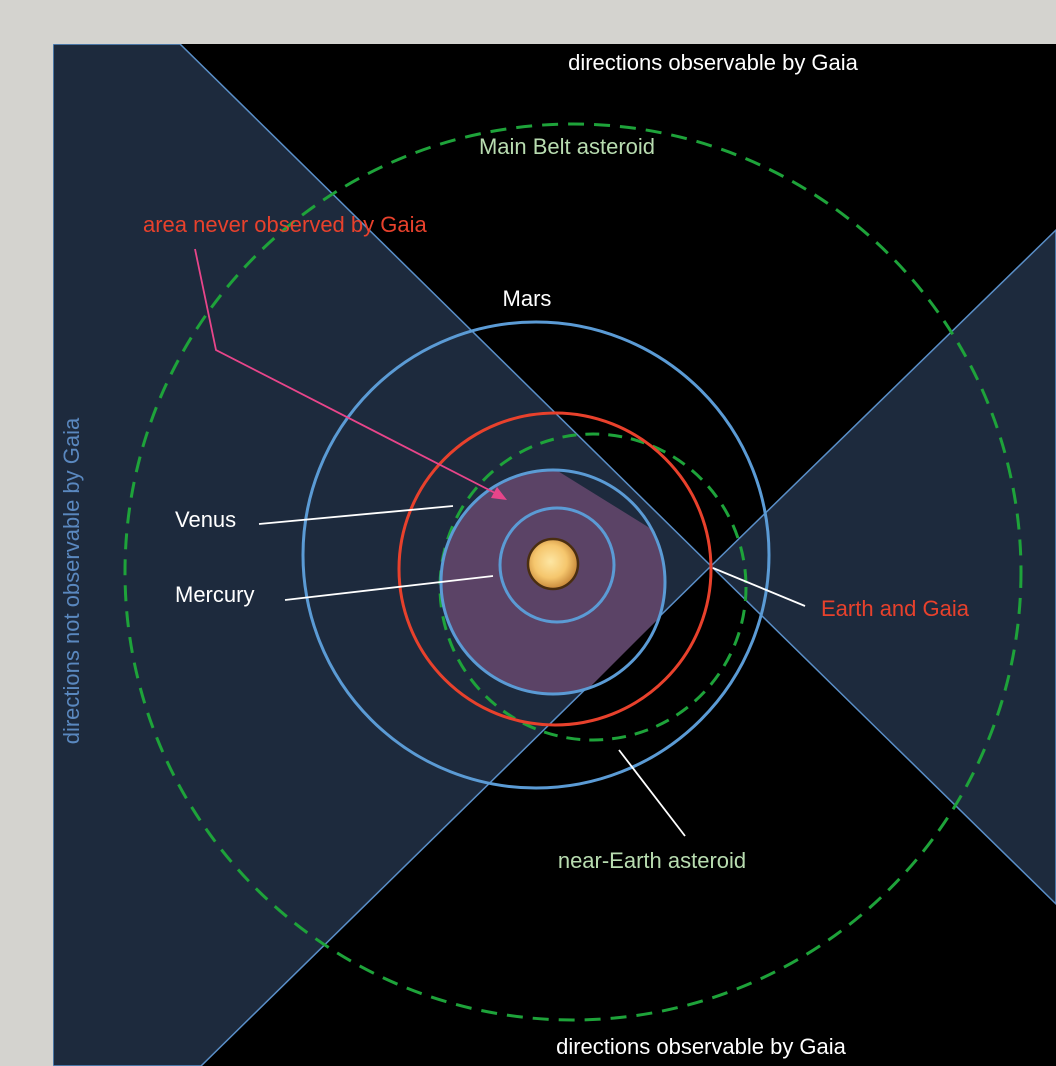  I want to click on mercury-orbit, so click(557, 565).